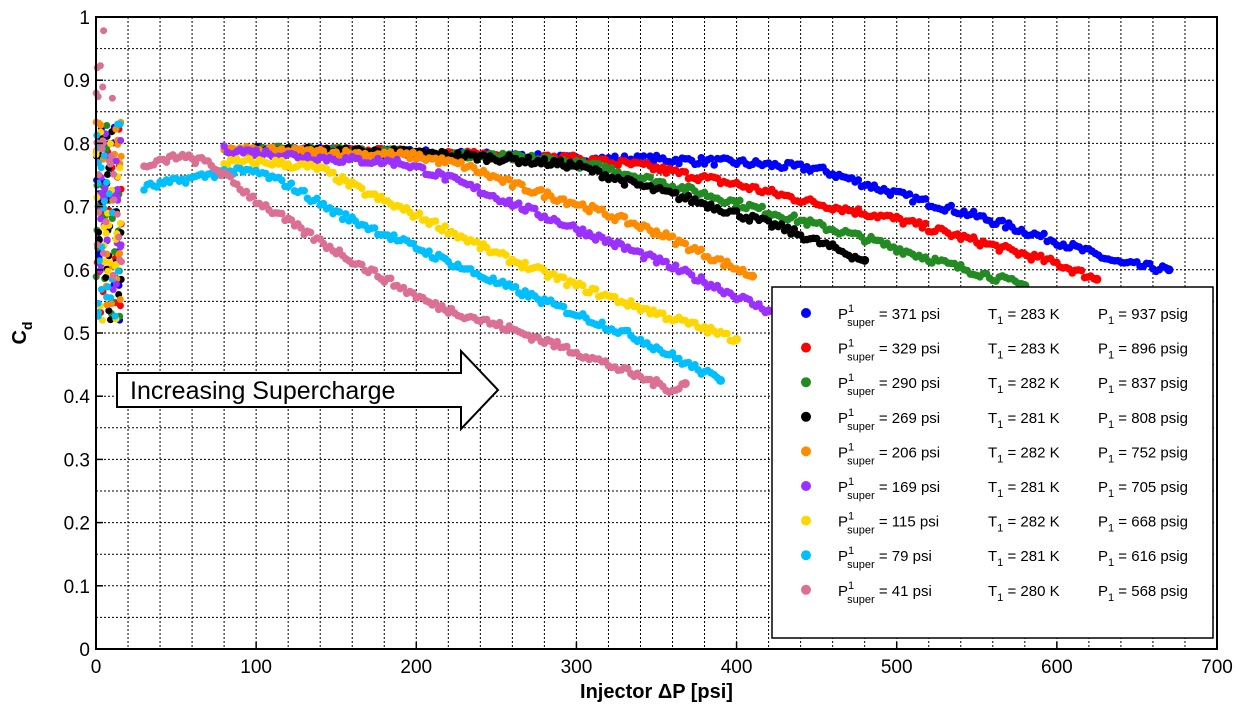 The width and height of the screenshot is (1252, 711). I want to click on legend-item: P1 super = 206 psi T1 = 282 K P1 = 752 psig, so click(994, 454).